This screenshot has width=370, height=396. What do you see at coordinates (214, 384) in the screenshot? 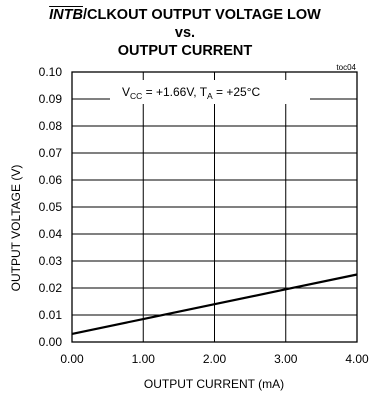
I see `x-axis-label: OUTPUT CURRENT (mA)` at bounding box center [214, 384].